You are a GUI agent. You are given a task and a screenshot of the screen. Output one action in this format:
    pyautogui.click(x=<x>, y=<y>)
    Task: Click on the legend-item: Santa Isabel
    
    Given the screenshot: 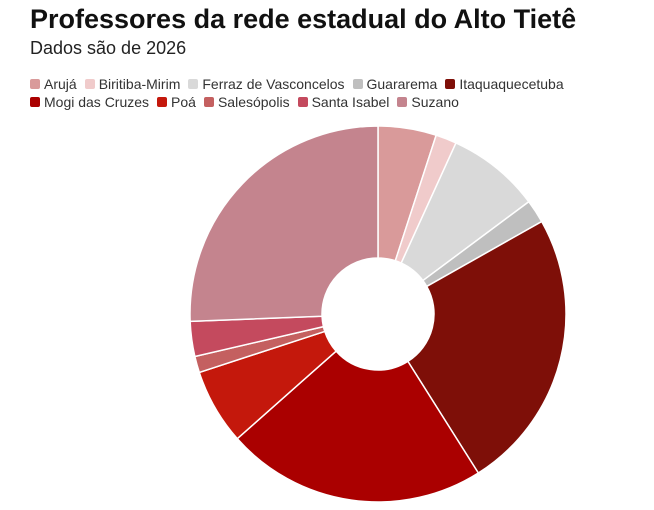 What is the action you would take?
    pyautogui.click(x=343, y=102)
    